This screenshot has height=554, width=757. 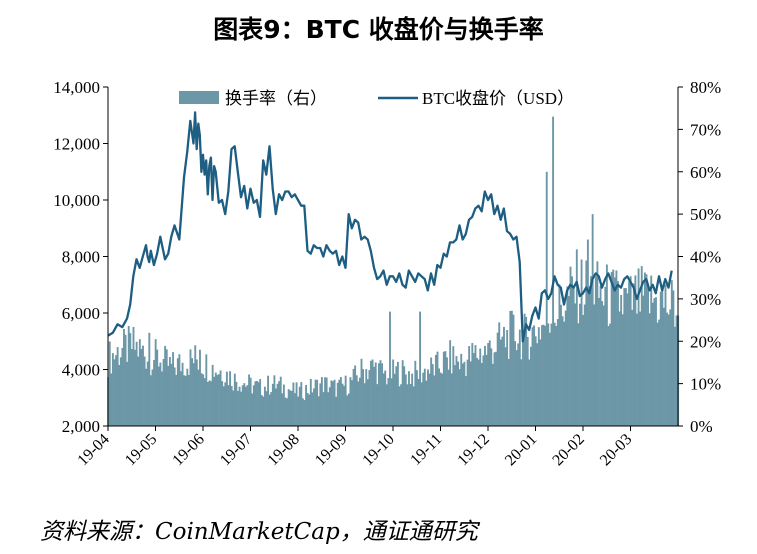 I want to click on chart-title: 图表9：BTC 收盘价与换手率, so click(x=378, y=29).